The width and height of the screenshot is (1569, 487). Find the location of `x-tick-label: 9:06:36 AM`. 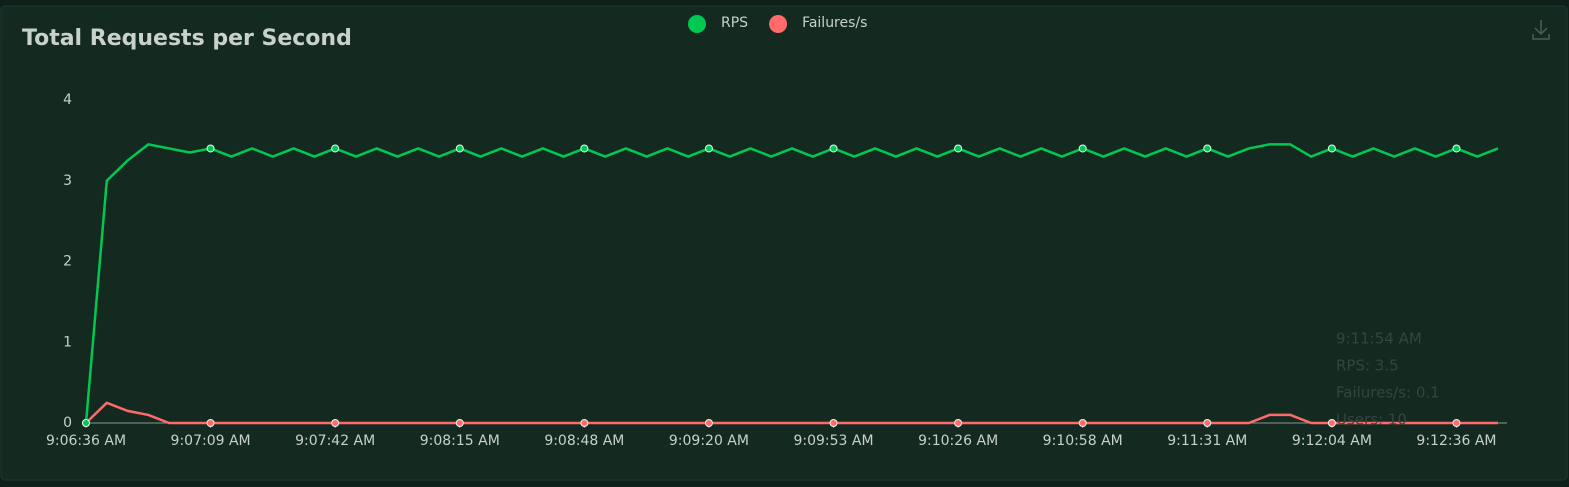

x-tick-label: 9:06:36 AM is located at coordinates (86, 441).